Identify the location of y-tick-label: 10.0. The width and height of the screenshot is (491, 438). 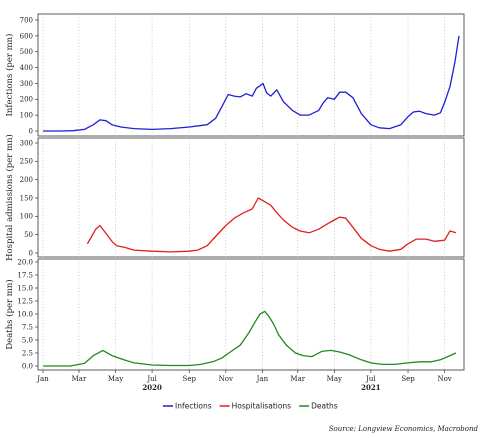
(25, 314).